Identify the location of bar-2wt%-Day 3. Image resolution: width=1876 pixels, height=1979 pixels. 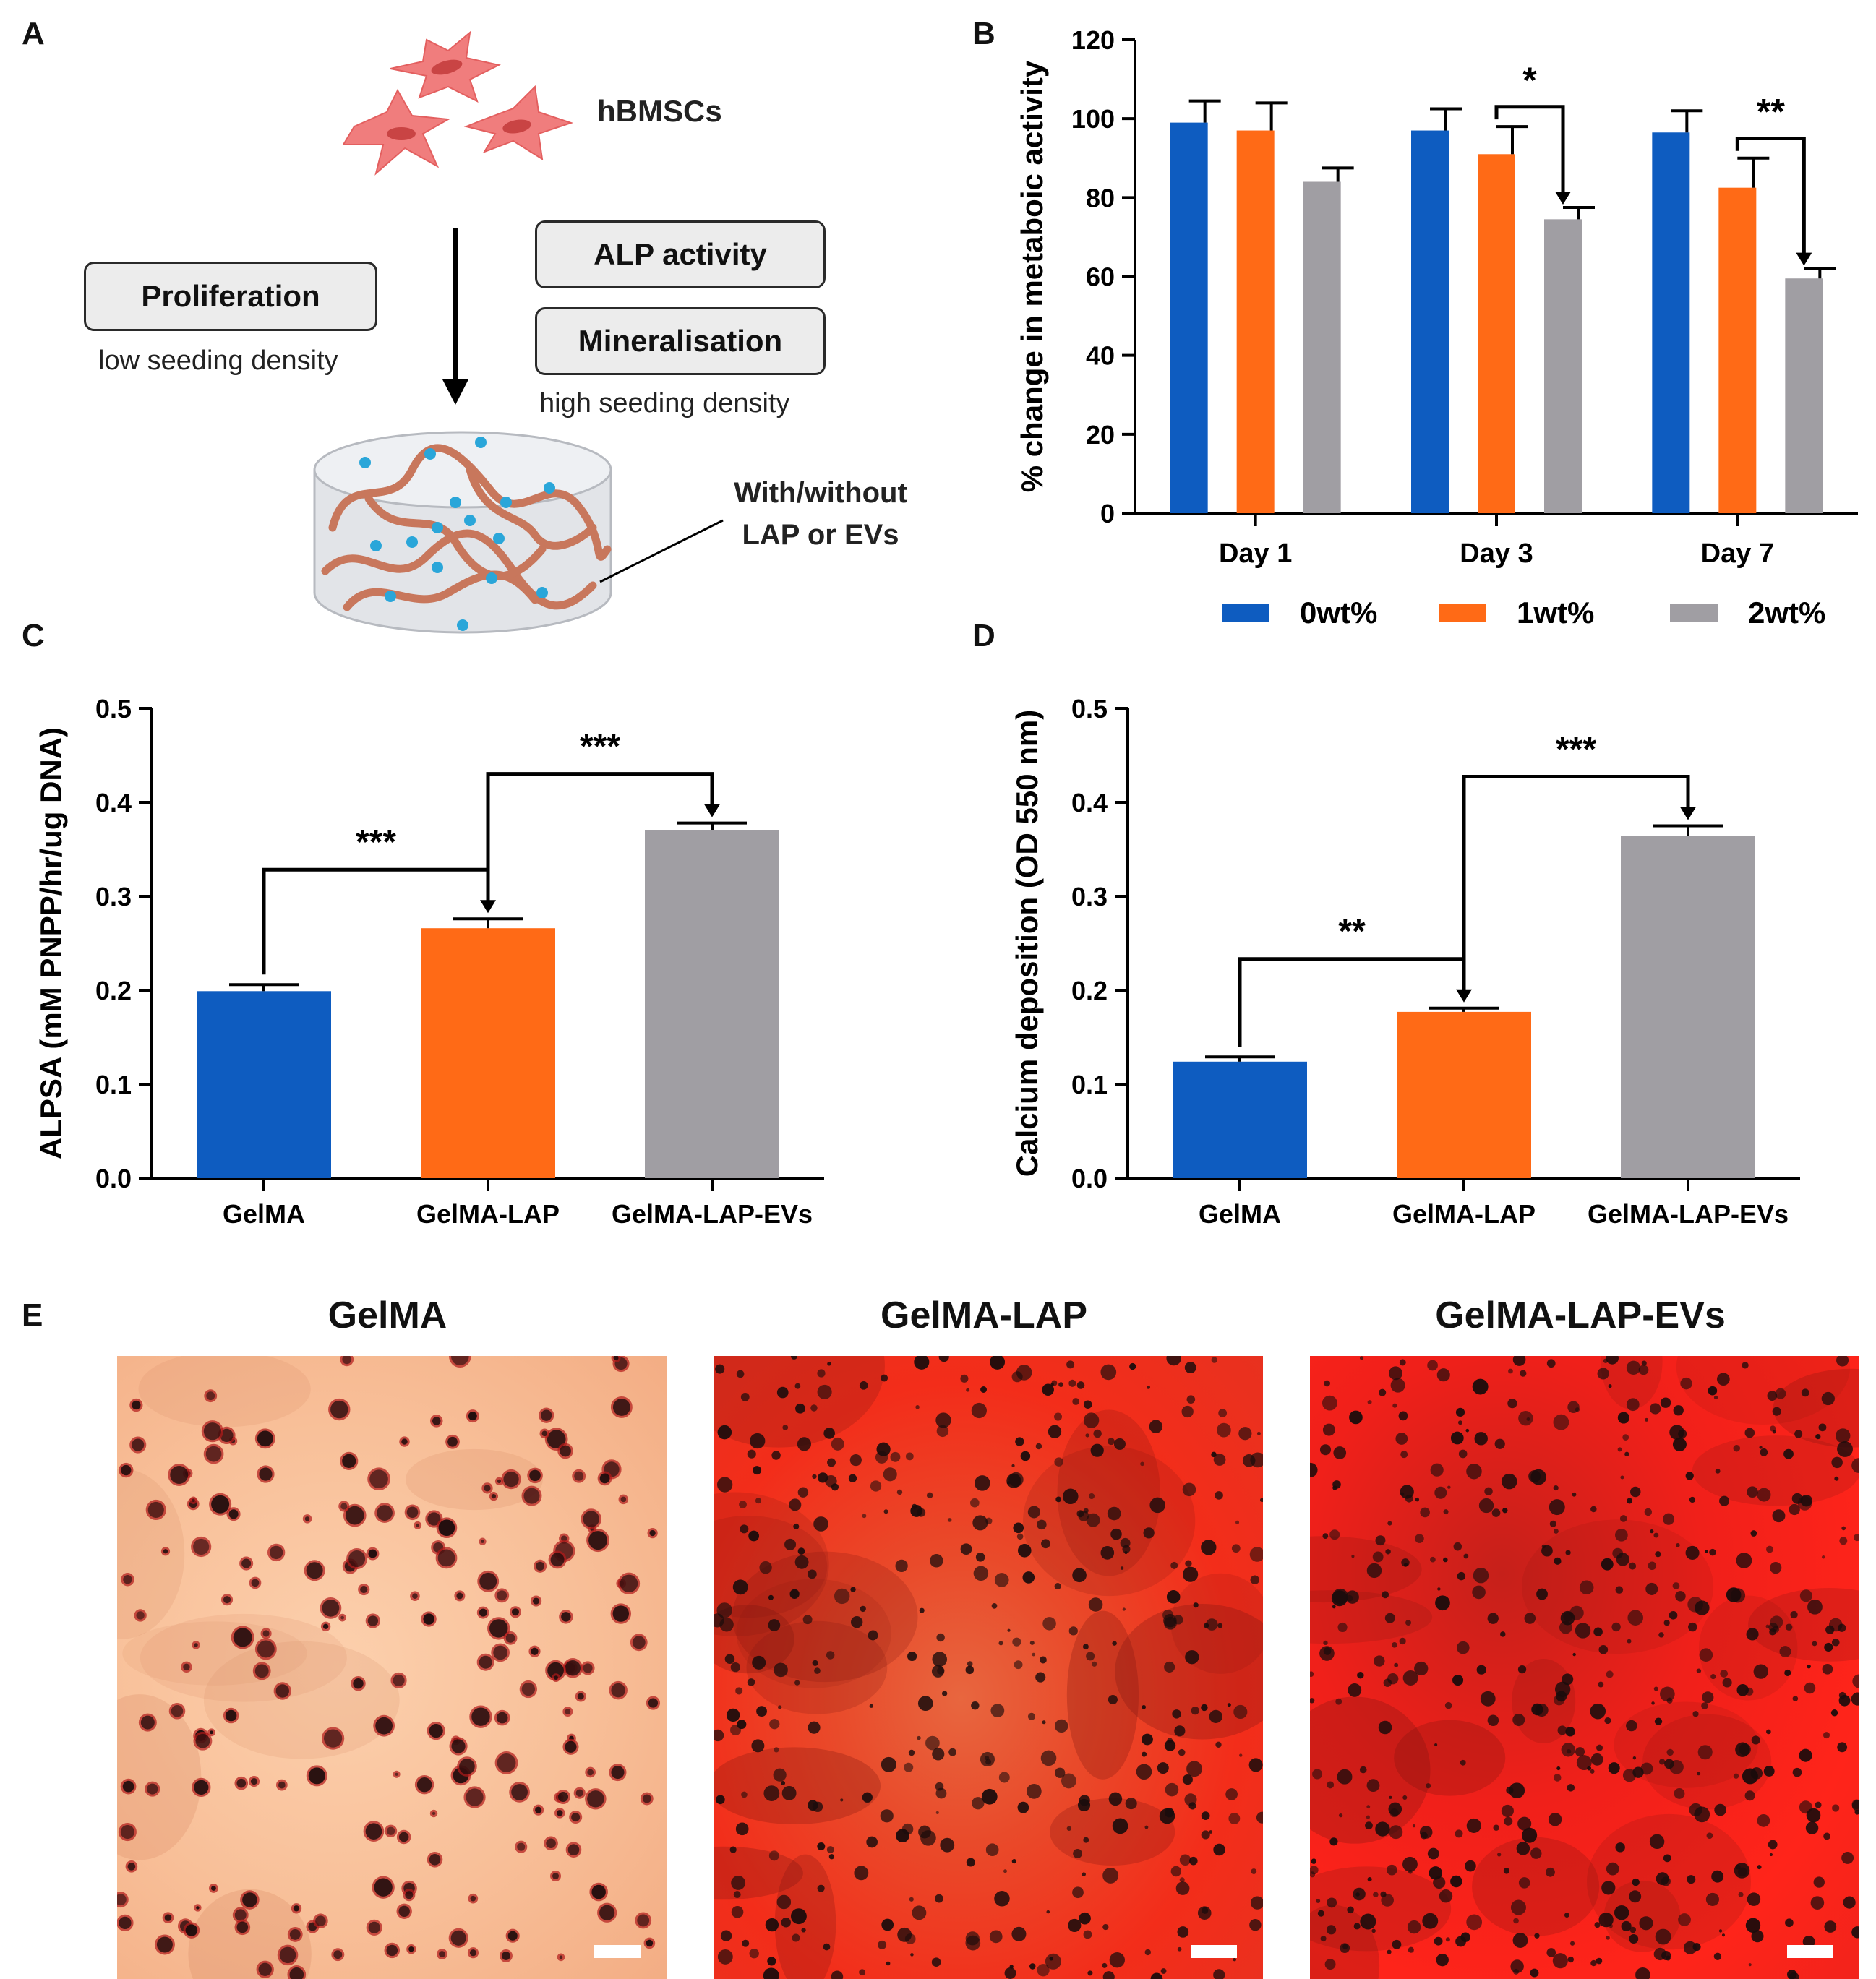
(1563, 366).